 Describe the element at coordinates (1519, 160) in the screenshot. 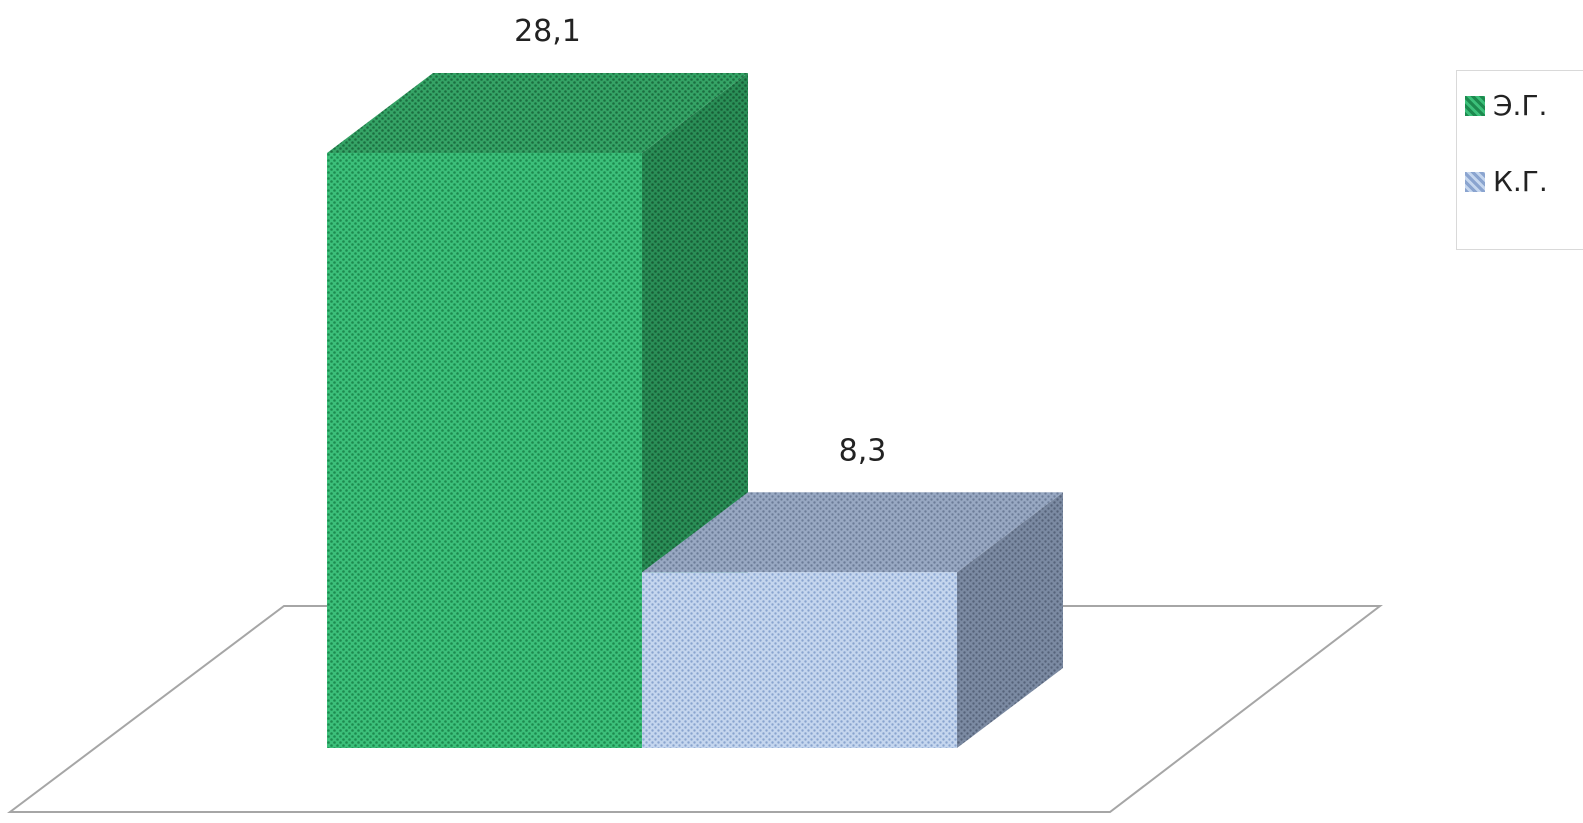

I see `legend: Э.Г. К.Г.` at that location.